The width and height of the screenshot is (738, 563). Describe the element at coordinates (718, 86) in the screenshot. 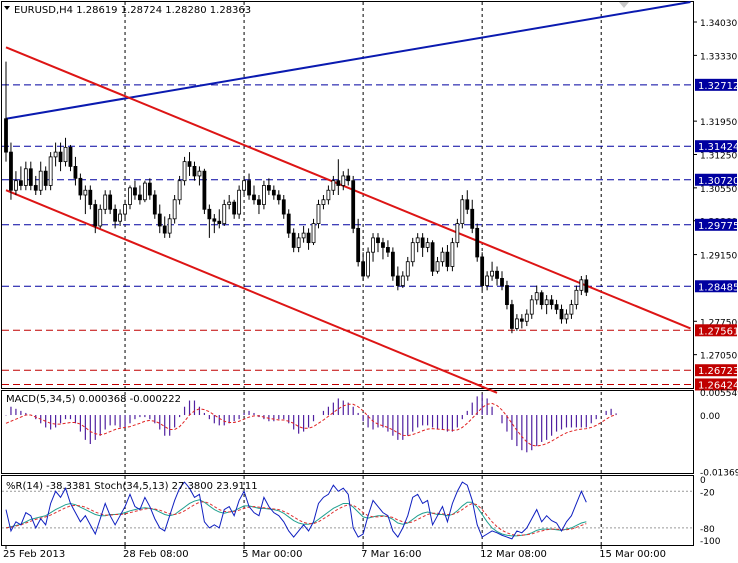

I see `price-level-tag-text: 1.32712` at that location.